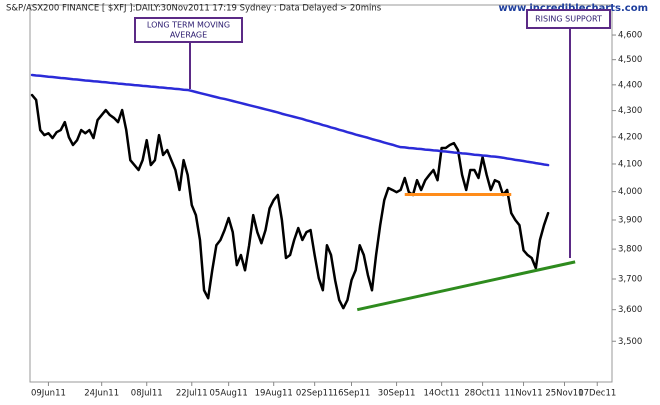  Describe the element at coordinates (188, 35) in the screenshot. I see `annotation-text: AVERAGE` at that location.